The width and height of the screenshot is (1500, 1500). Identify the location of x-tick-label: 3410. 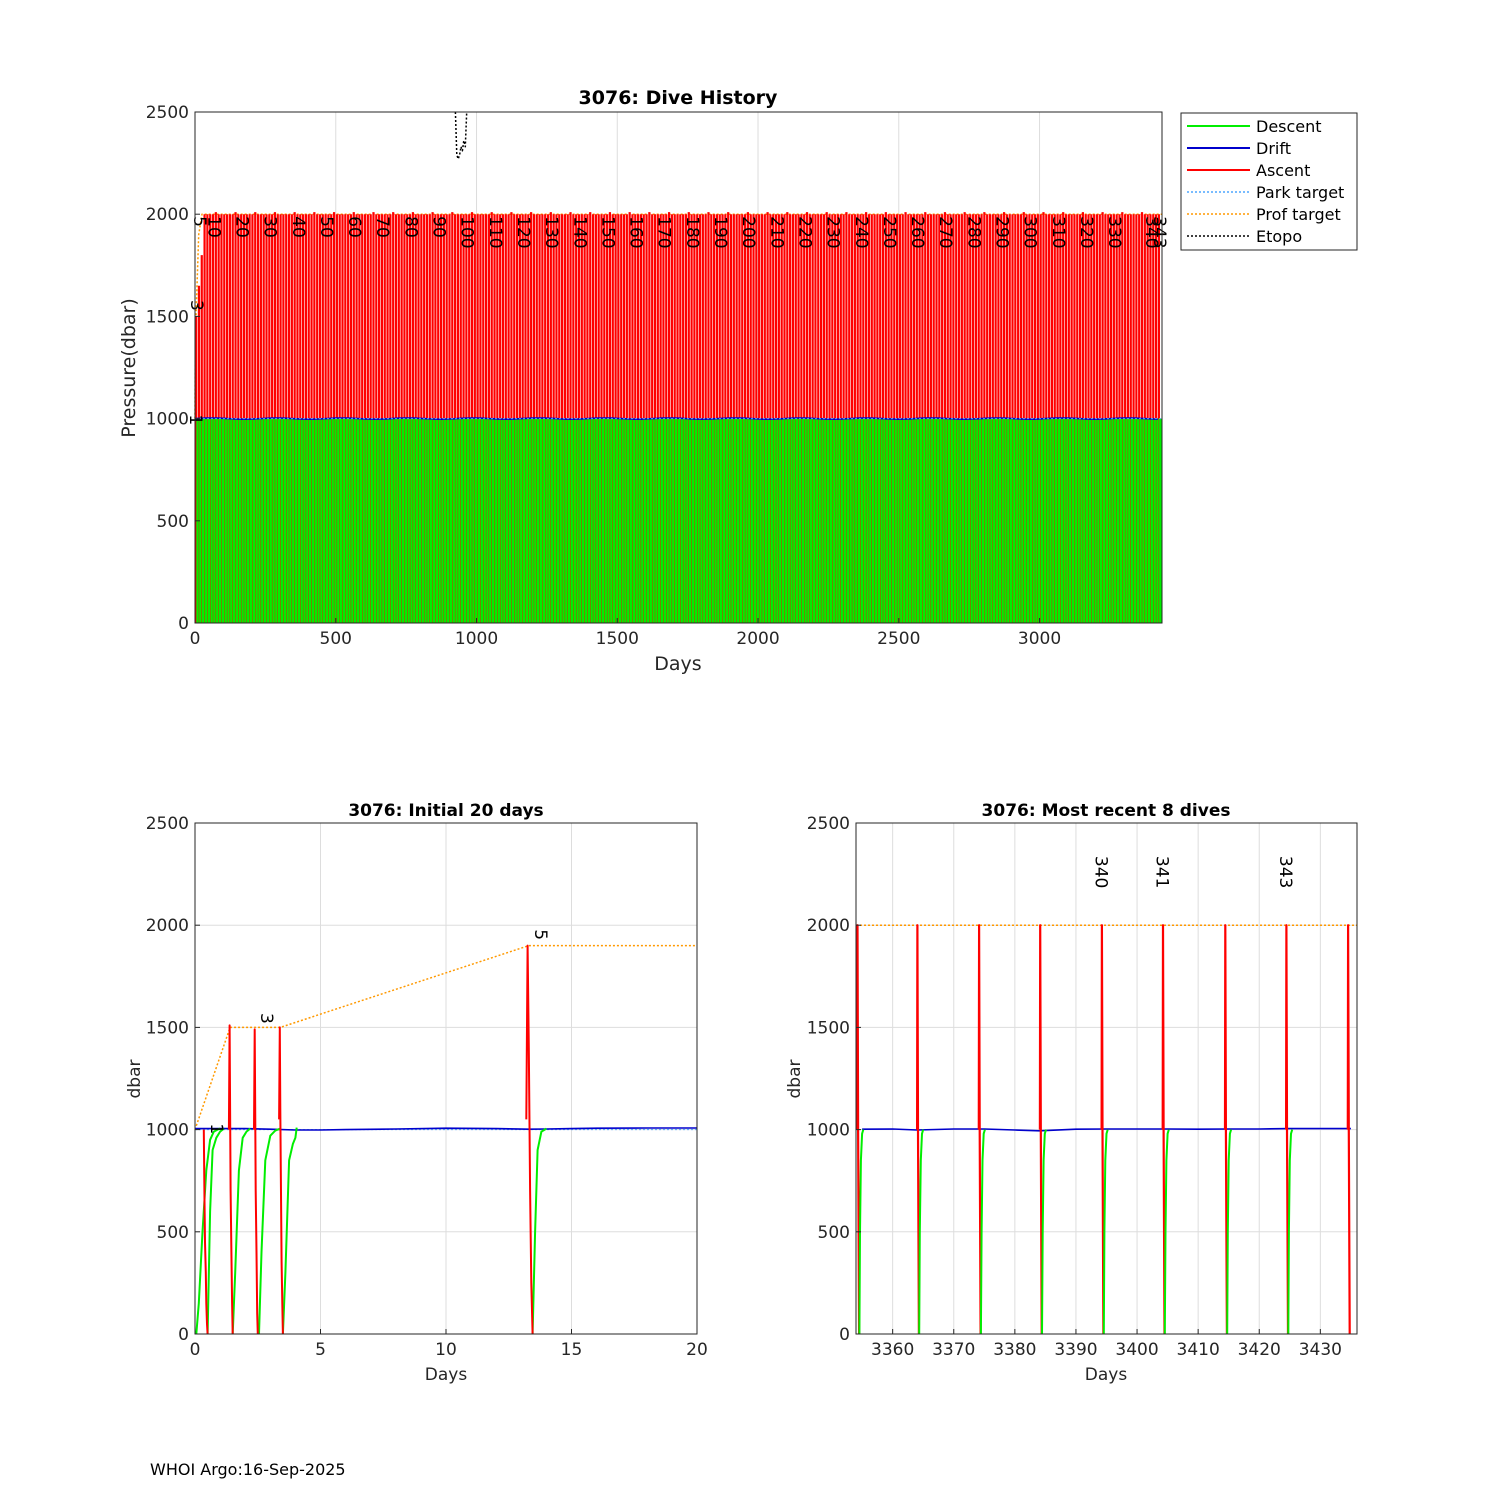
(1198, 1350).